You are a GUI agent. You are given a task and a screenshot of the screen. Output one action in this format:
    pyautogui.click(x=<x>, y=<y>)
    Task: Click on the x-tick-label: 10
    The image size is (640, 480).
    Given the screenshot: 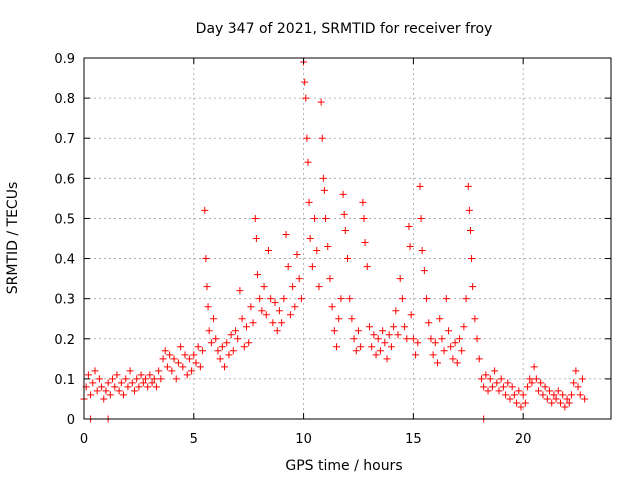 What is the action you would take?
    pyautogui.click(x=303, y=439)
    